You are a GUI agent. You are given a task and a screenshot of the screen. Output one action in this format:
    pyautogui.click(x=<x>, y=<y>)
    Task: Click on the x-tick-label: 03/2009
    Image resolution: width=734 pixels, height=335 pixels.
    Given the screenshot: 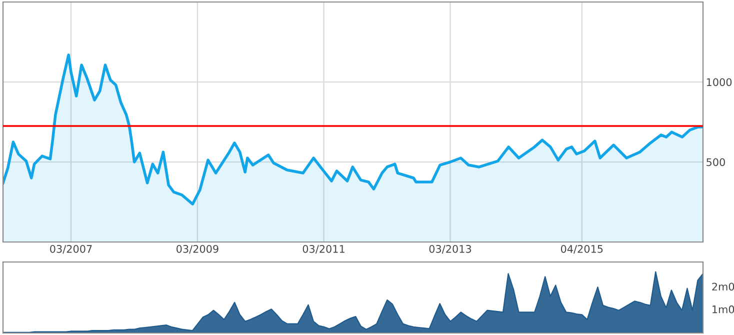 What is the action you would take?
    pyautogui.click(x=197, y=249)
    